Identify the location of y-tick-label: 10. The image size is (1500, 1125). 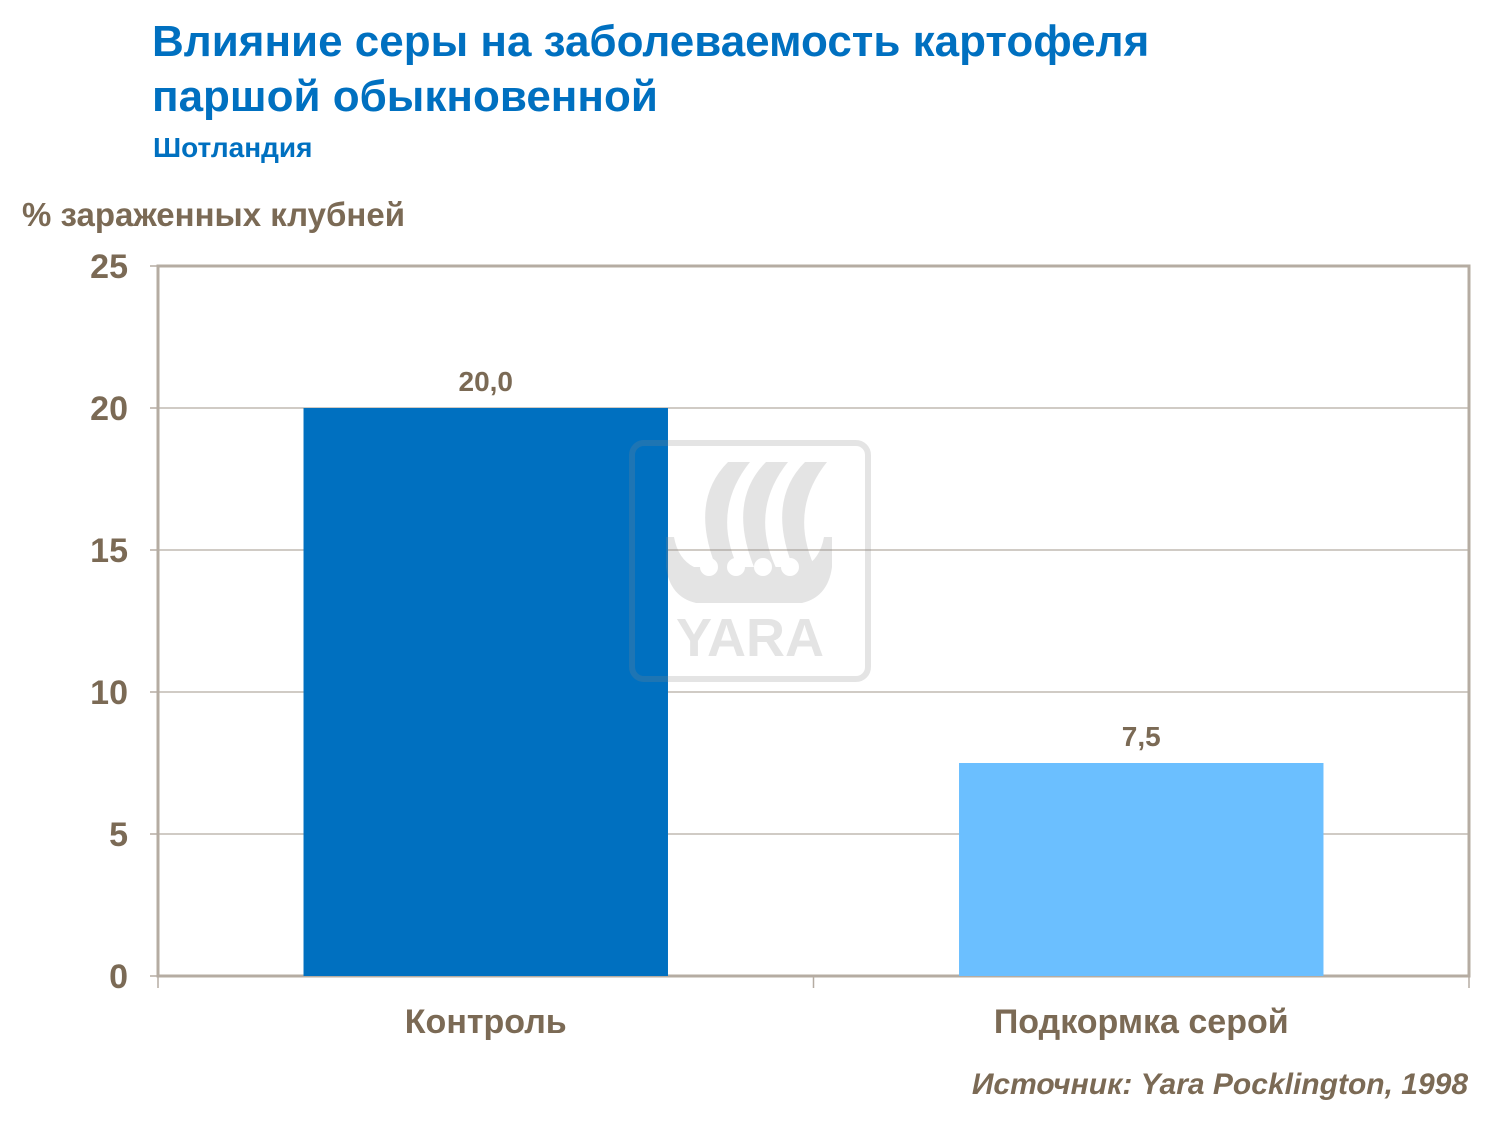
(109, 693).